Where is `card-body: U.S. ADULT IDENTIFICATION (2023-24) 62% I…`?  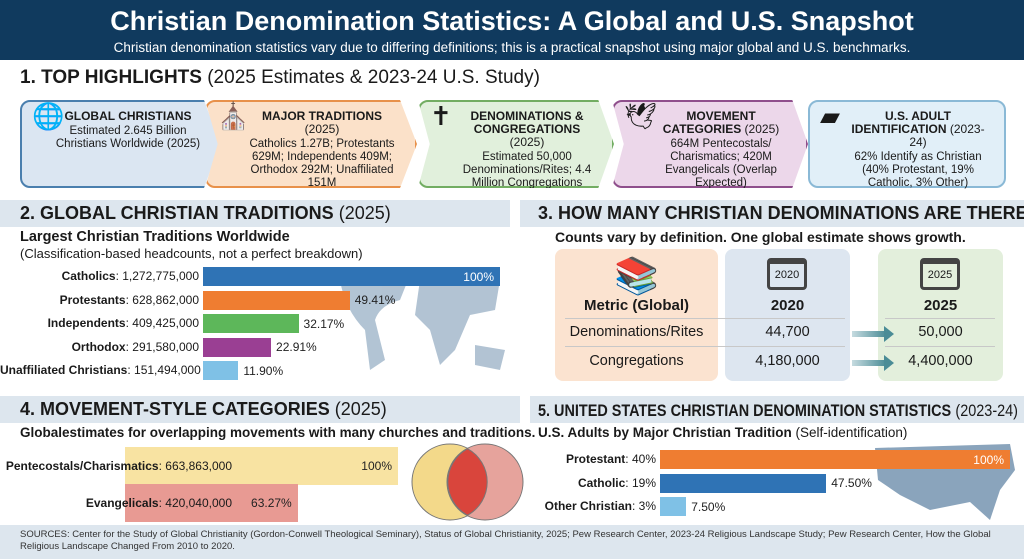 card-body: U.S. ADULT IDENTIFICATION (2023-24) 62% I… is located at coordinates (918, 150).